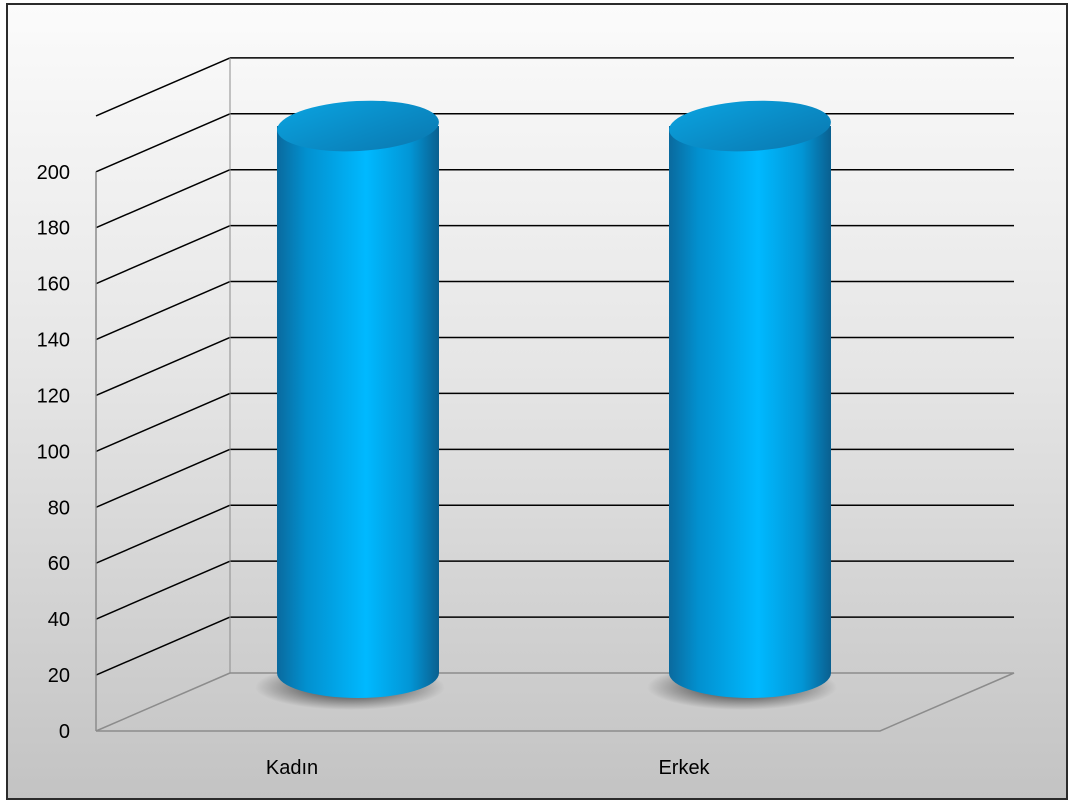 The width and height of the screenshot is (1077, 809). What do you see at coordinates (64, 732) in the screenshot?
I see `y-tick-label: 0` at bounding box center [64, 732].